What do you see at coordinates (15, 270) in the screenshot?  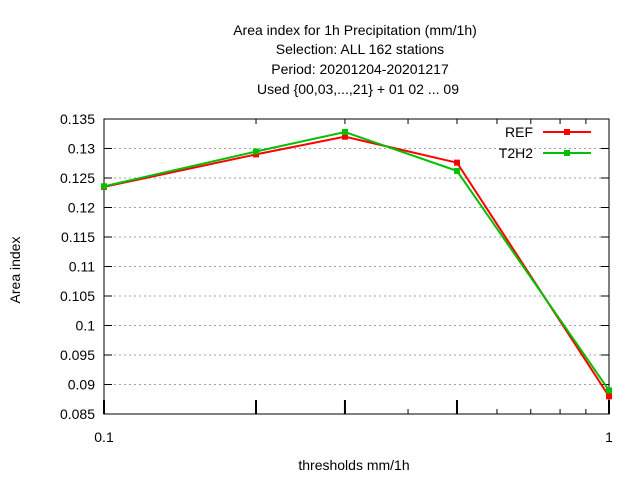 I see `y-axis-label: Area index` at bounding box center [15, 270].